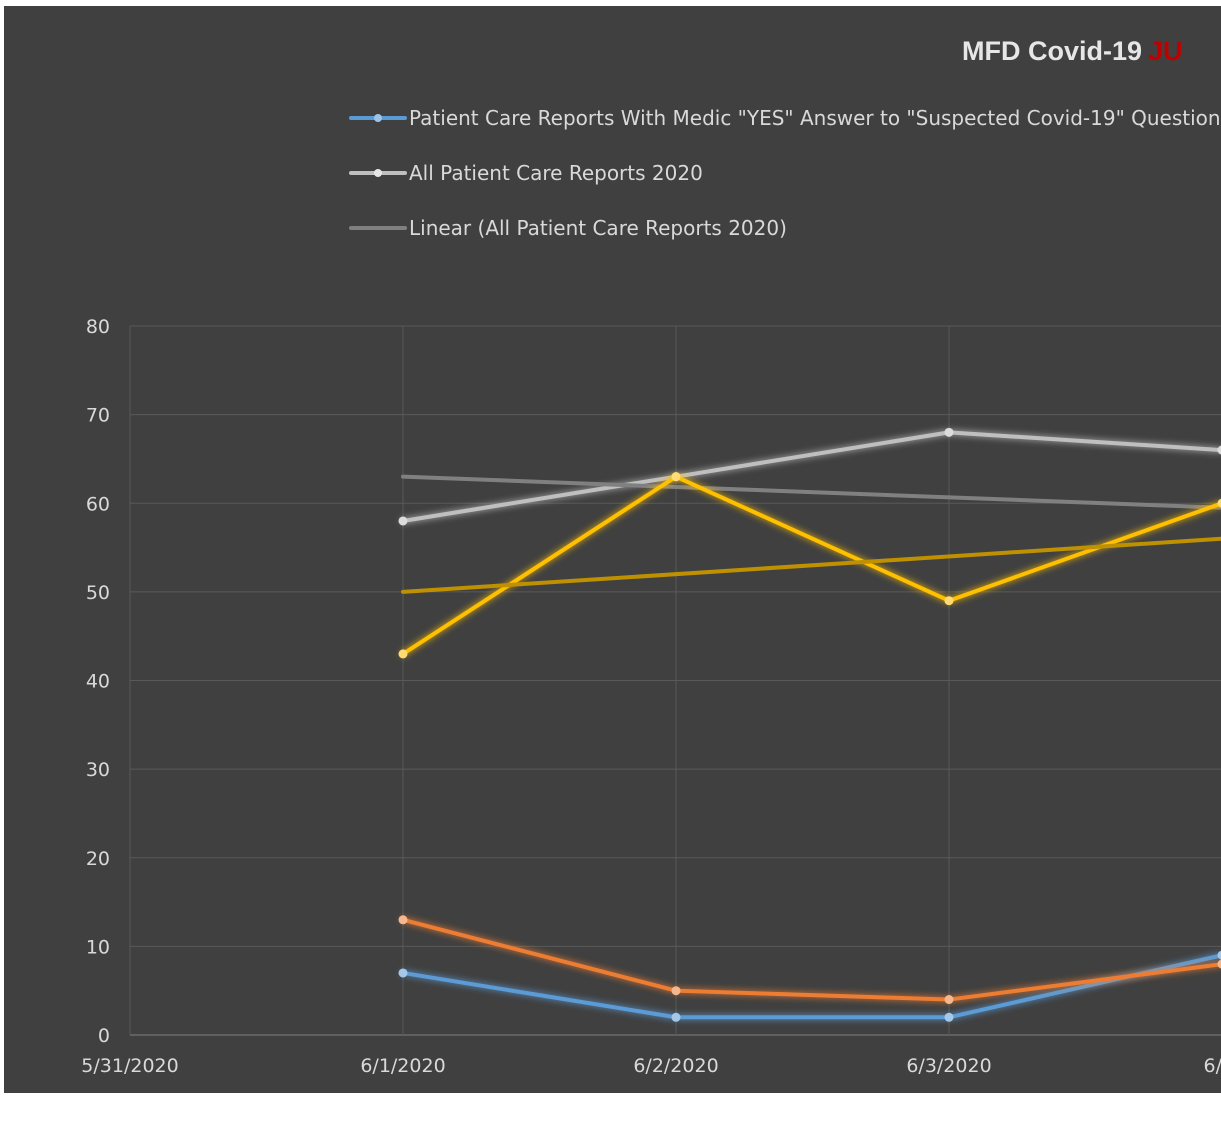  I want to click on x-tick-label-3: 6/3/2020, so click(948, 1066).